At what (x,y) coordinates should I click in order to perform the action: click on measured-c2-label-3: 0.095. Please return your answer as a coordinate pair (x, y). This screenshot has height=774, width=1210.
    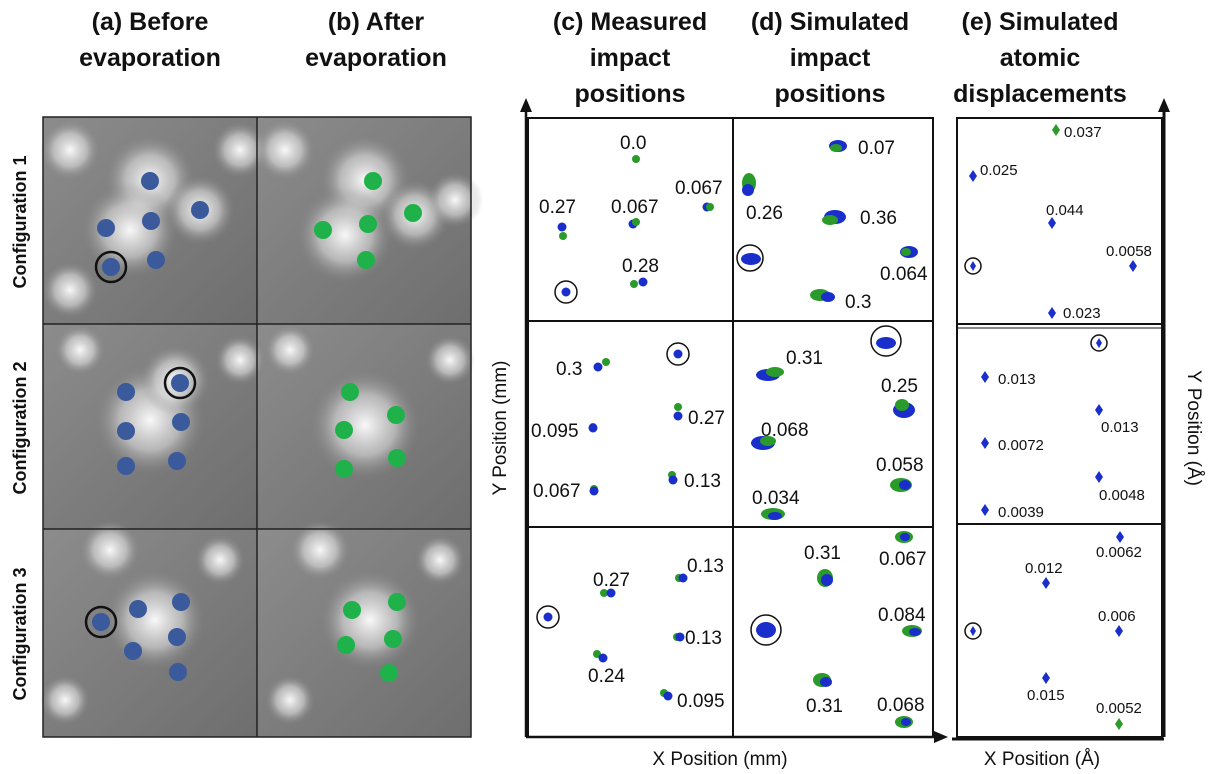
    Looking at the image, I should click on (555, 431).